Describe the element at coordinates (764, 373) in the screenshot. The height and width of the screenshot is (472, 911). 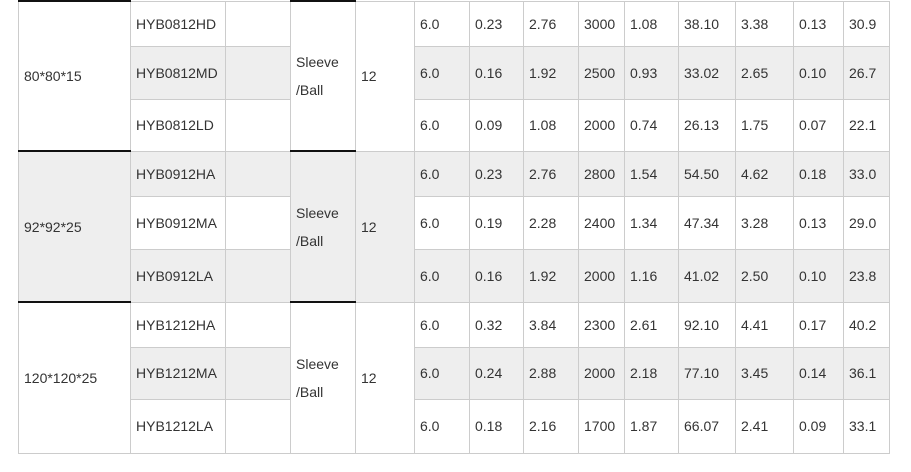
I see `value-cell: 3.45` at that location.